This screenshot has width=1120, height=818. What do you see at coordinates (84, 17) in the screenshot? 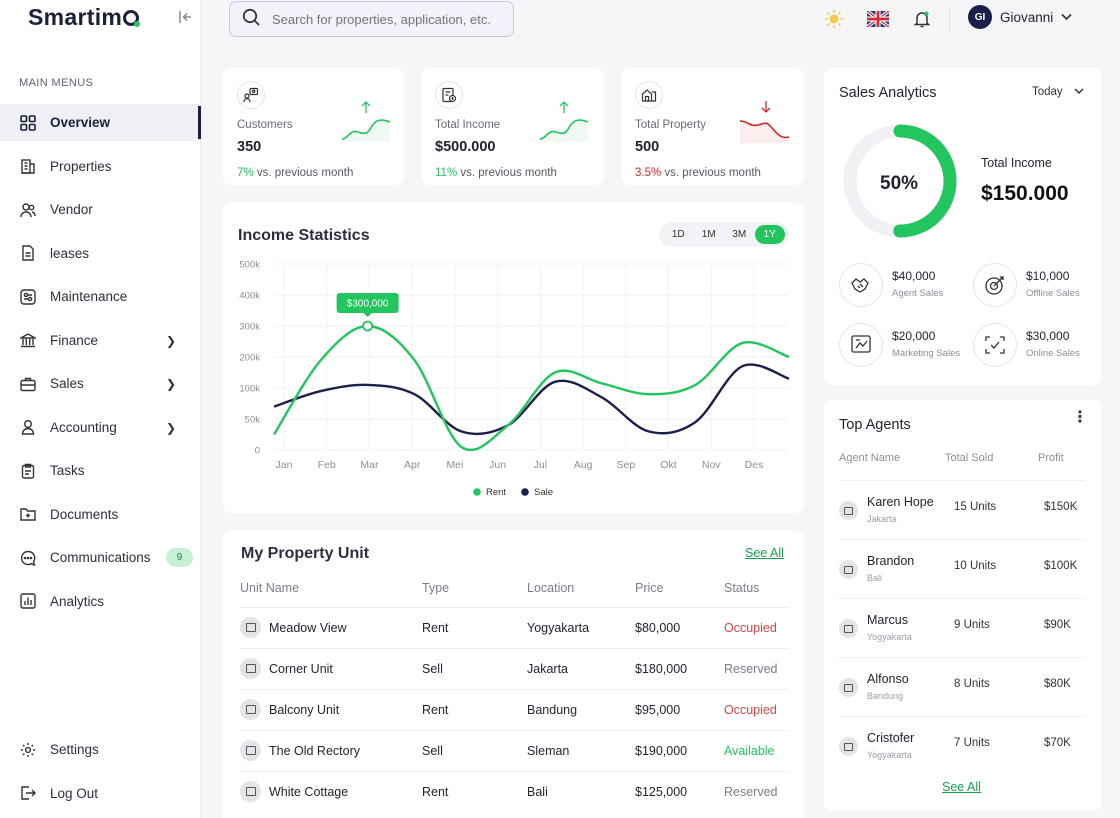
I see `app-logo: Smartim` at bounding box center [84, 17].